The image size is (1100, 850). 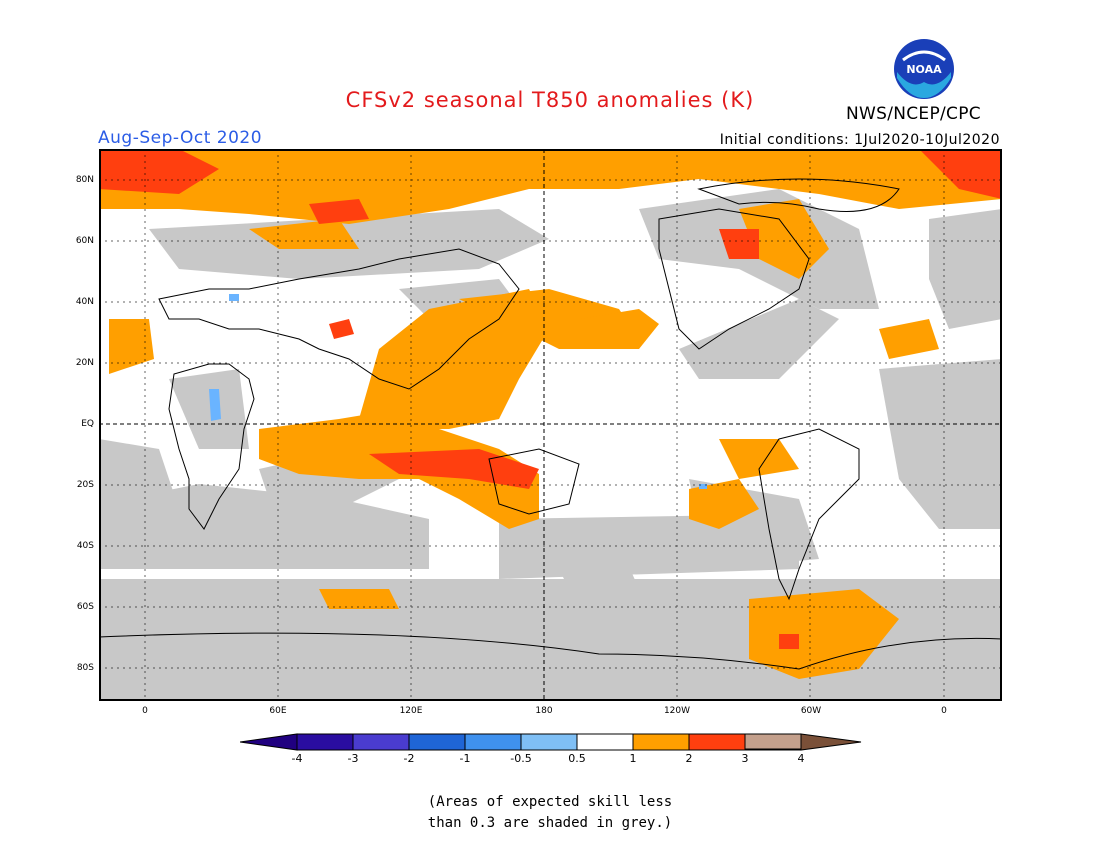 I want to click on colorbar-extra-bin, so click(x=773, y=742).